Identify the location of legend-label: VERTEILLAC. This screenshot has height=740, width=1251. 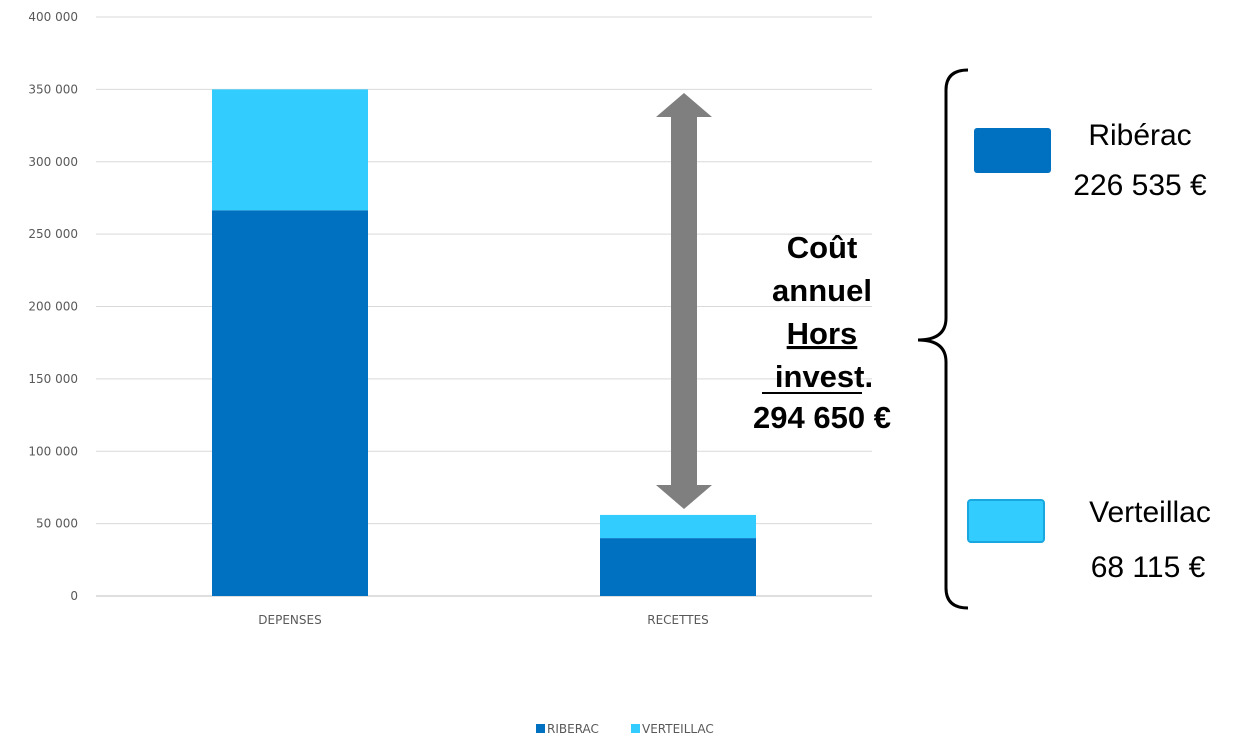
(678, 729).